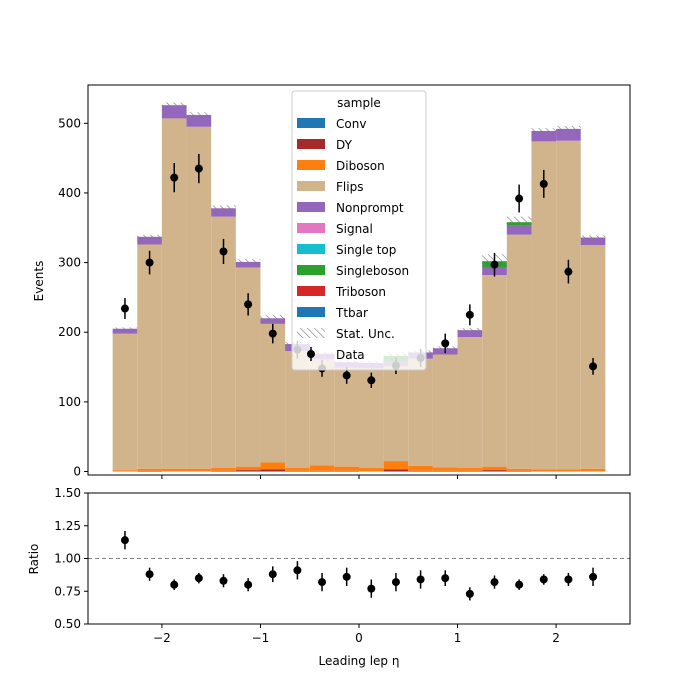 The width and height of the screenshot is (700, 700). What do you see at coordinates (67, 493) in the screenshot?
I see `ratio-y-tick-label: 1.50` at bounding box center [67, 493].